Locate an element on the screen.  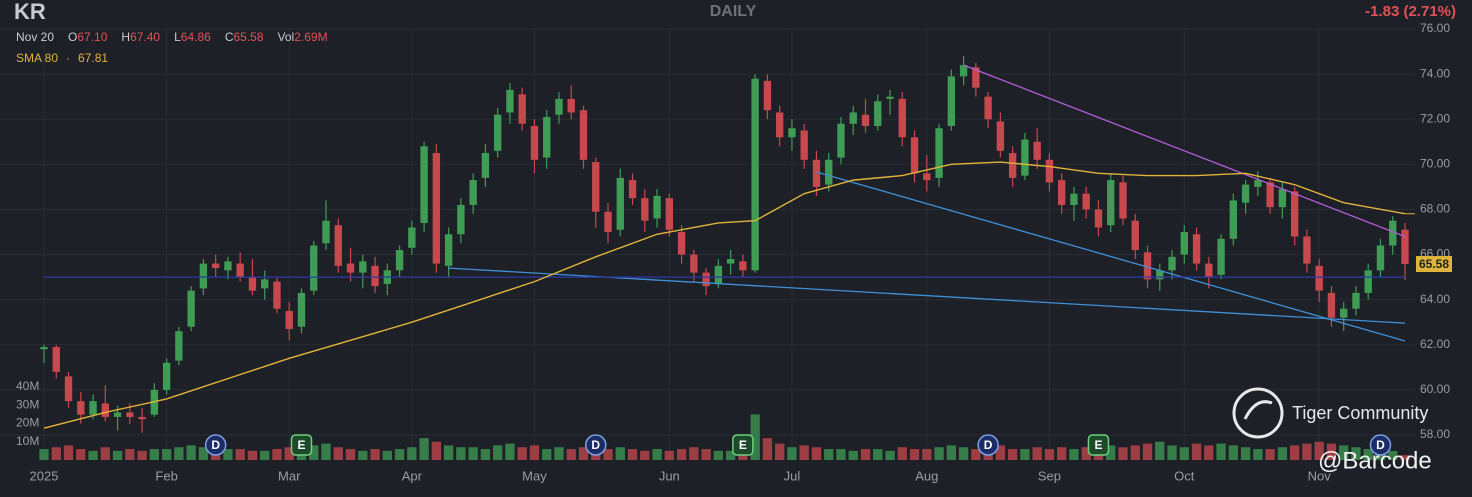
event-label: E is located at coordinates (1098, 445).